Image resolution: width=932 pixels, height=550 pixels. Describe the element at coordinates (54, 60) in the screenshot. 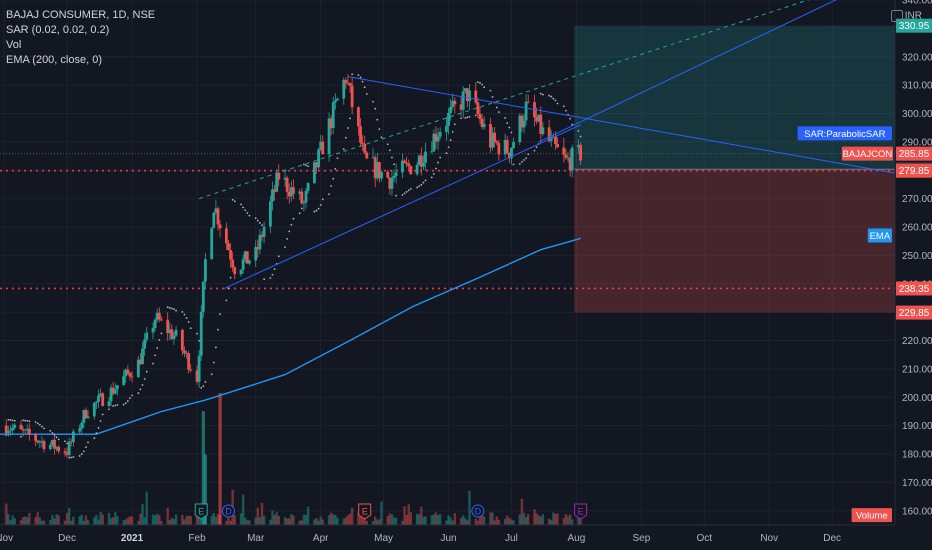

I see `legend-ema: EMA (200, close, 0)` at that location.